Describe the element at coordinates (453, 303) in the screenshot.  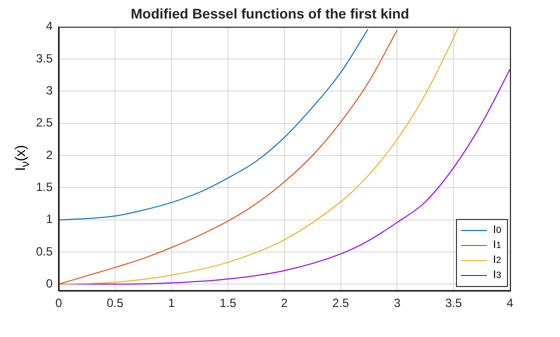
I see `x-tick-label: 3.5` at that location.